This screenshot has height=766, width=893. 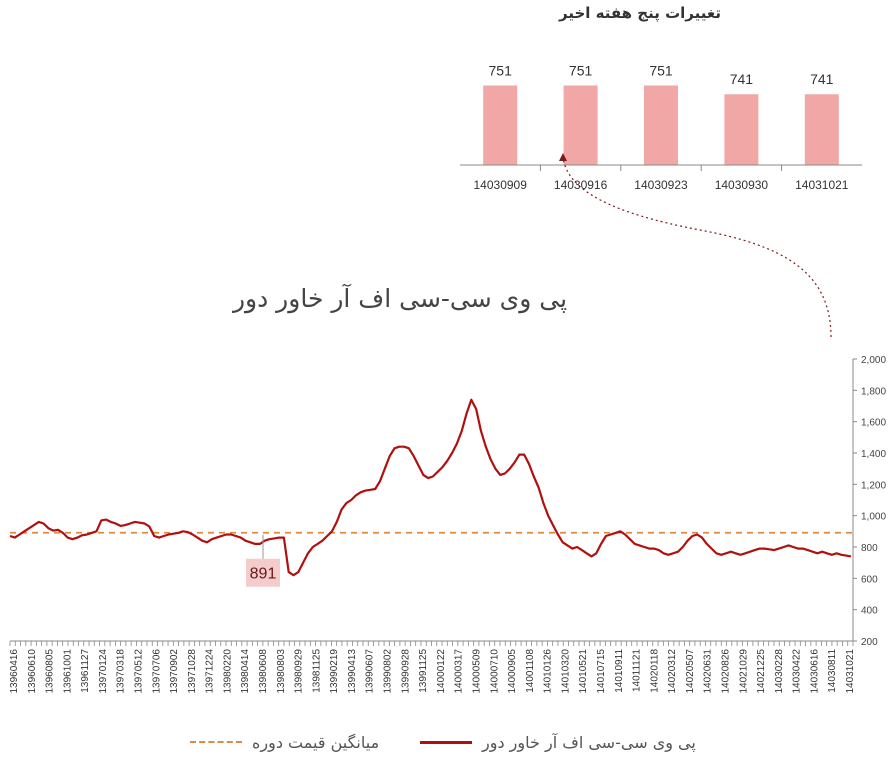 I want to click on callout-arrow, so click(x=695, y=245).